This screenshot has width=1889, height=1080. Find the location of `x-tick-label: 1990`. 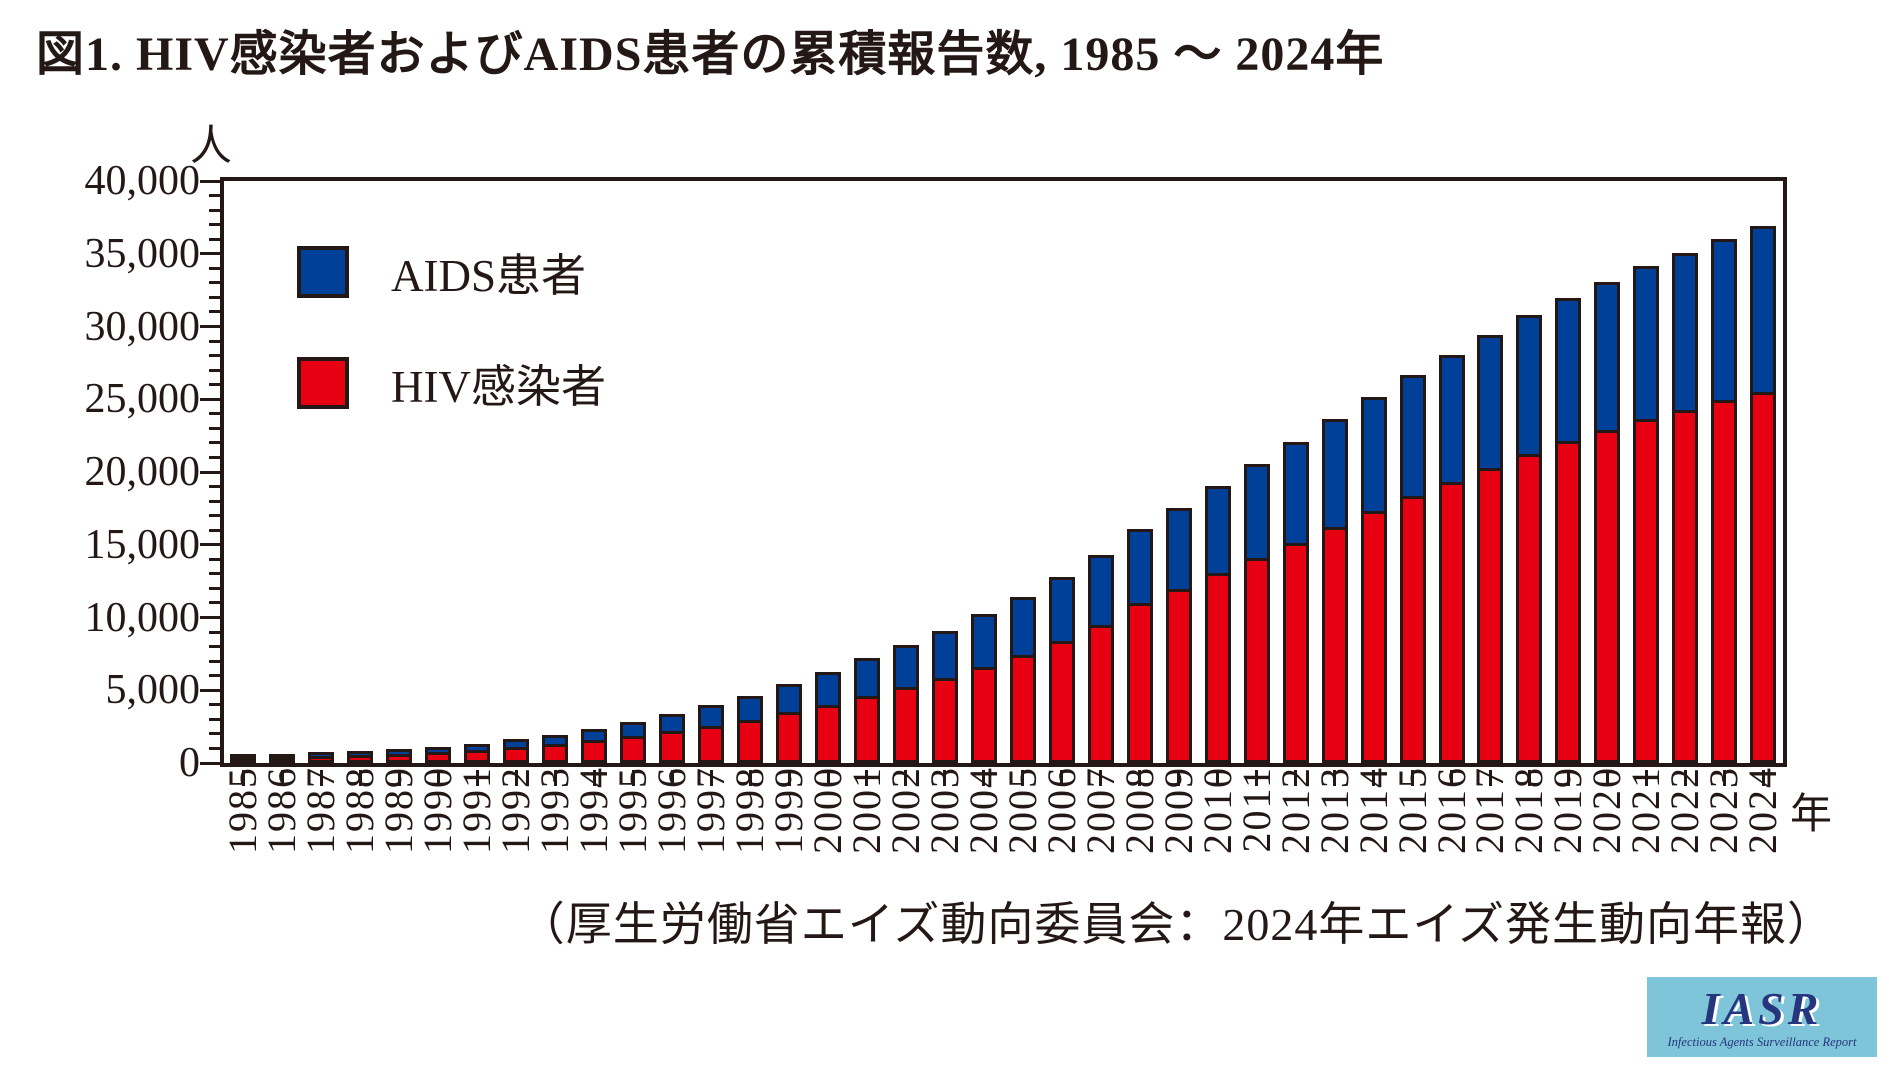

x-tick-label: 1990 is located at coordinates (438, 810).